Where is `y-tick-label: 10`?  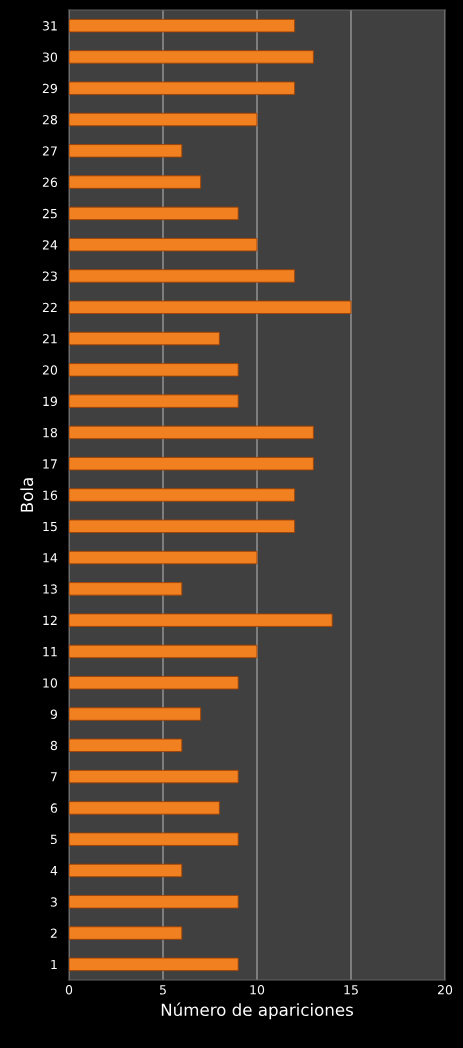 y-tick-label: 10 is located at coordinates (50, 683).